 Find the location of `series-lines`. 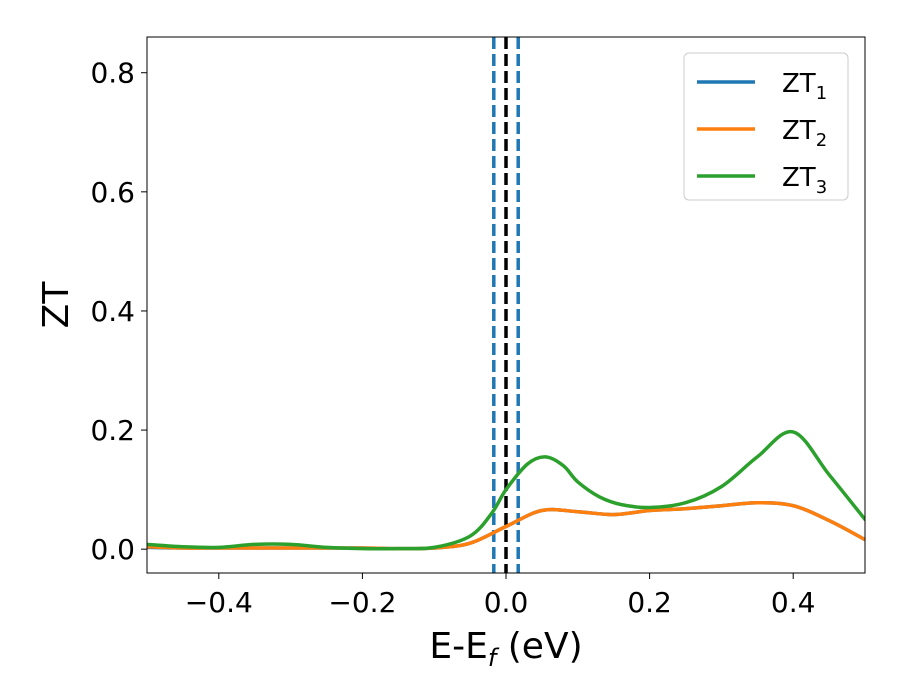

series-lines is located at coordinates (506, 490).